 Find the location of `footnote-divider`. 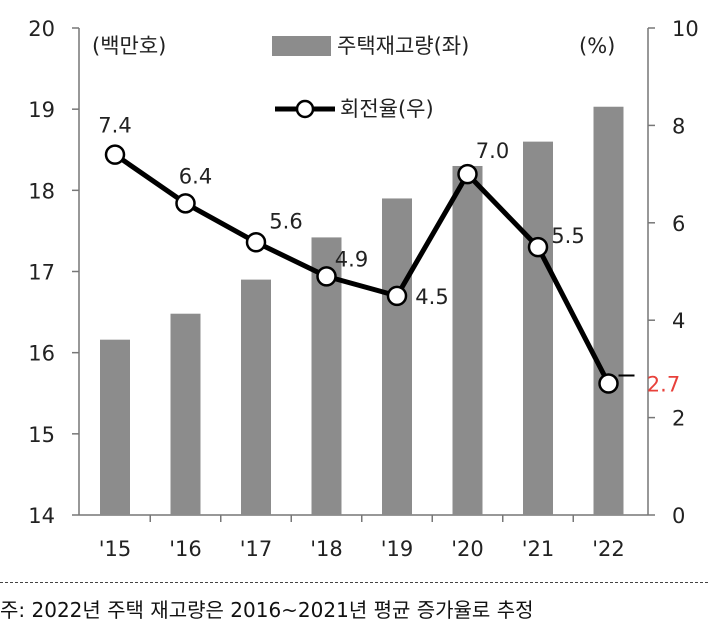

footnote-divider is located at coordinates (354, 582).